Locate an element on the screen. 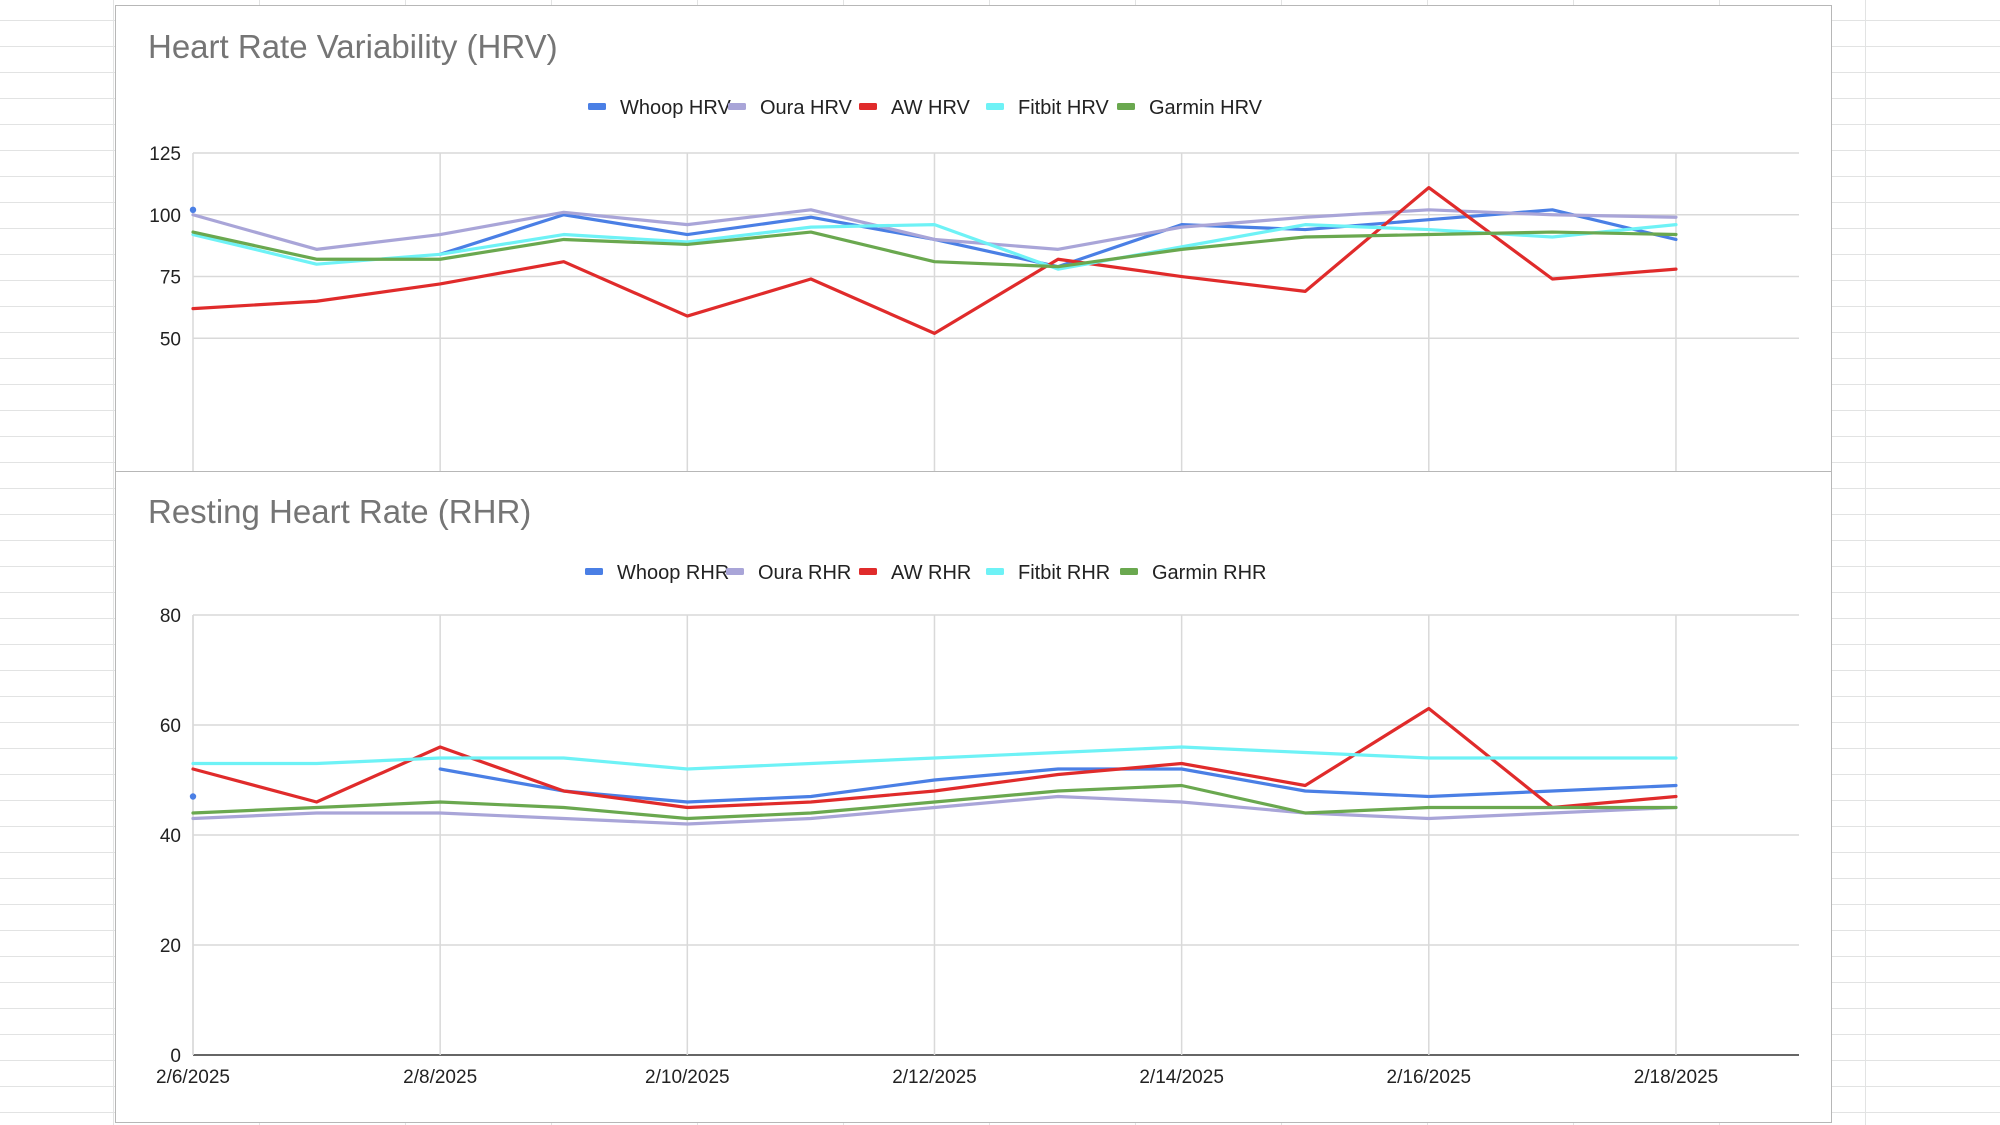 The image size is (2000, 1125). rhr-legend-label-oura: Oura RHR is located at coordinates (804, 573).